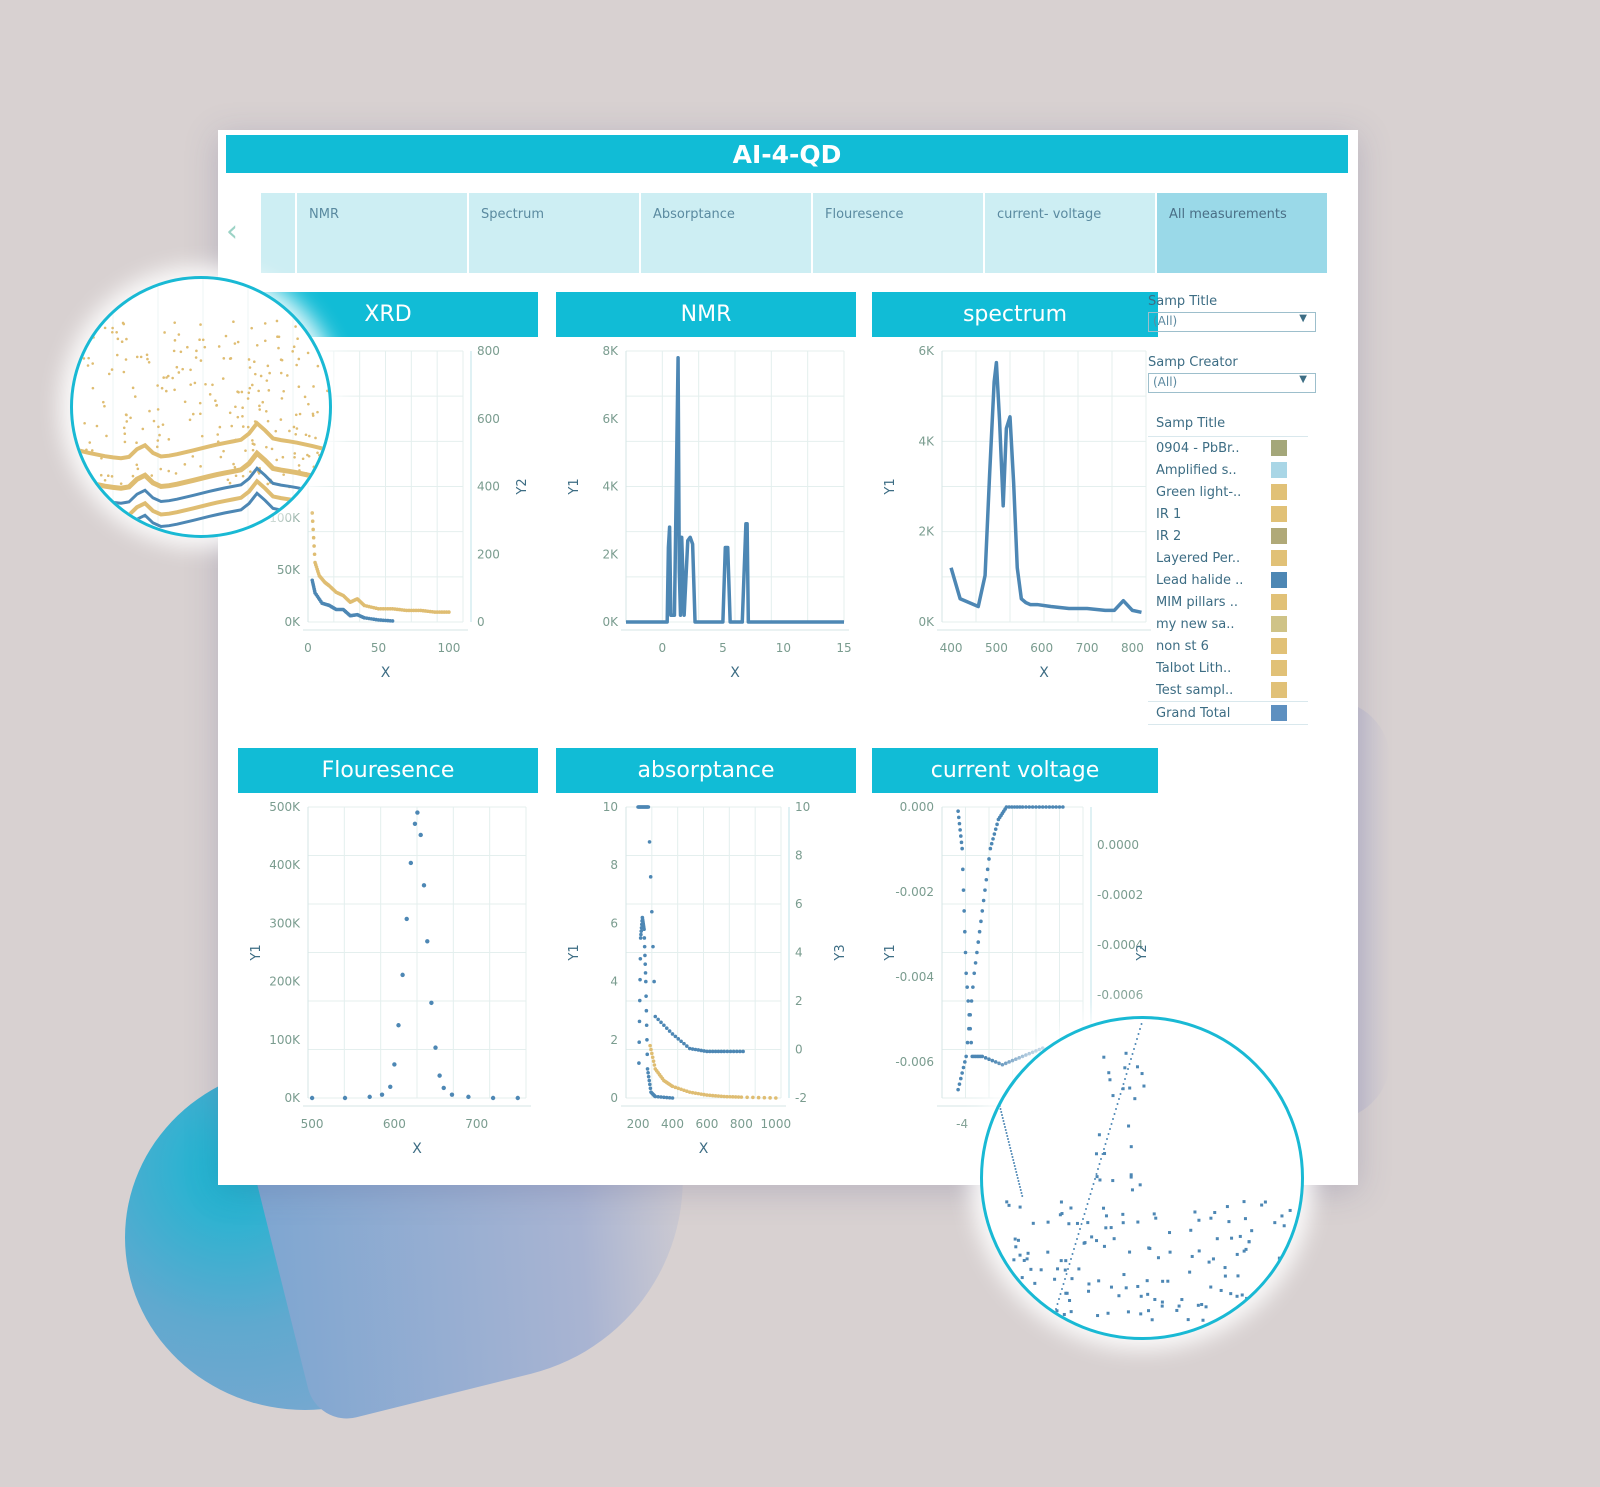  Describe the element at coordinates (726, 233) in the screenshot. I see `tab-absorptance: Absorptance` at that location.